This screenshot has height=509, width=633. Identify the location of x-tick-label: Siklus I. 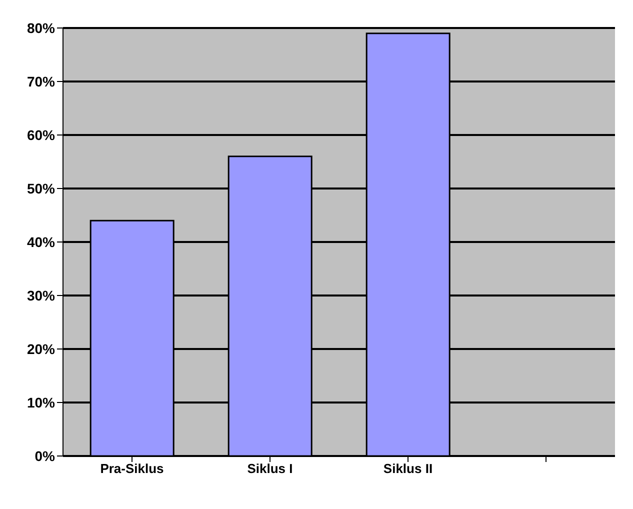
(270, 468).